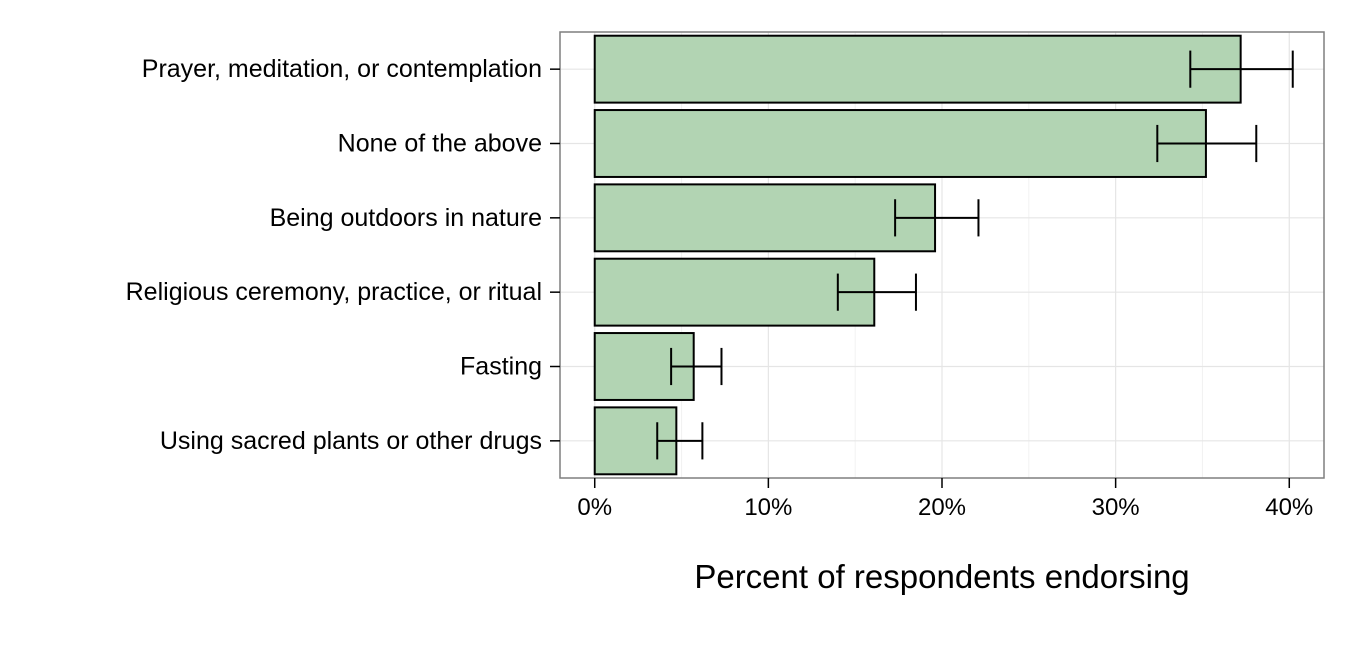 The height and width of the screenshot is (652, 1358). Describe the element at coordinates (440, 144) in the screenshot. I see `y-tick-label: None of the above` at that location.